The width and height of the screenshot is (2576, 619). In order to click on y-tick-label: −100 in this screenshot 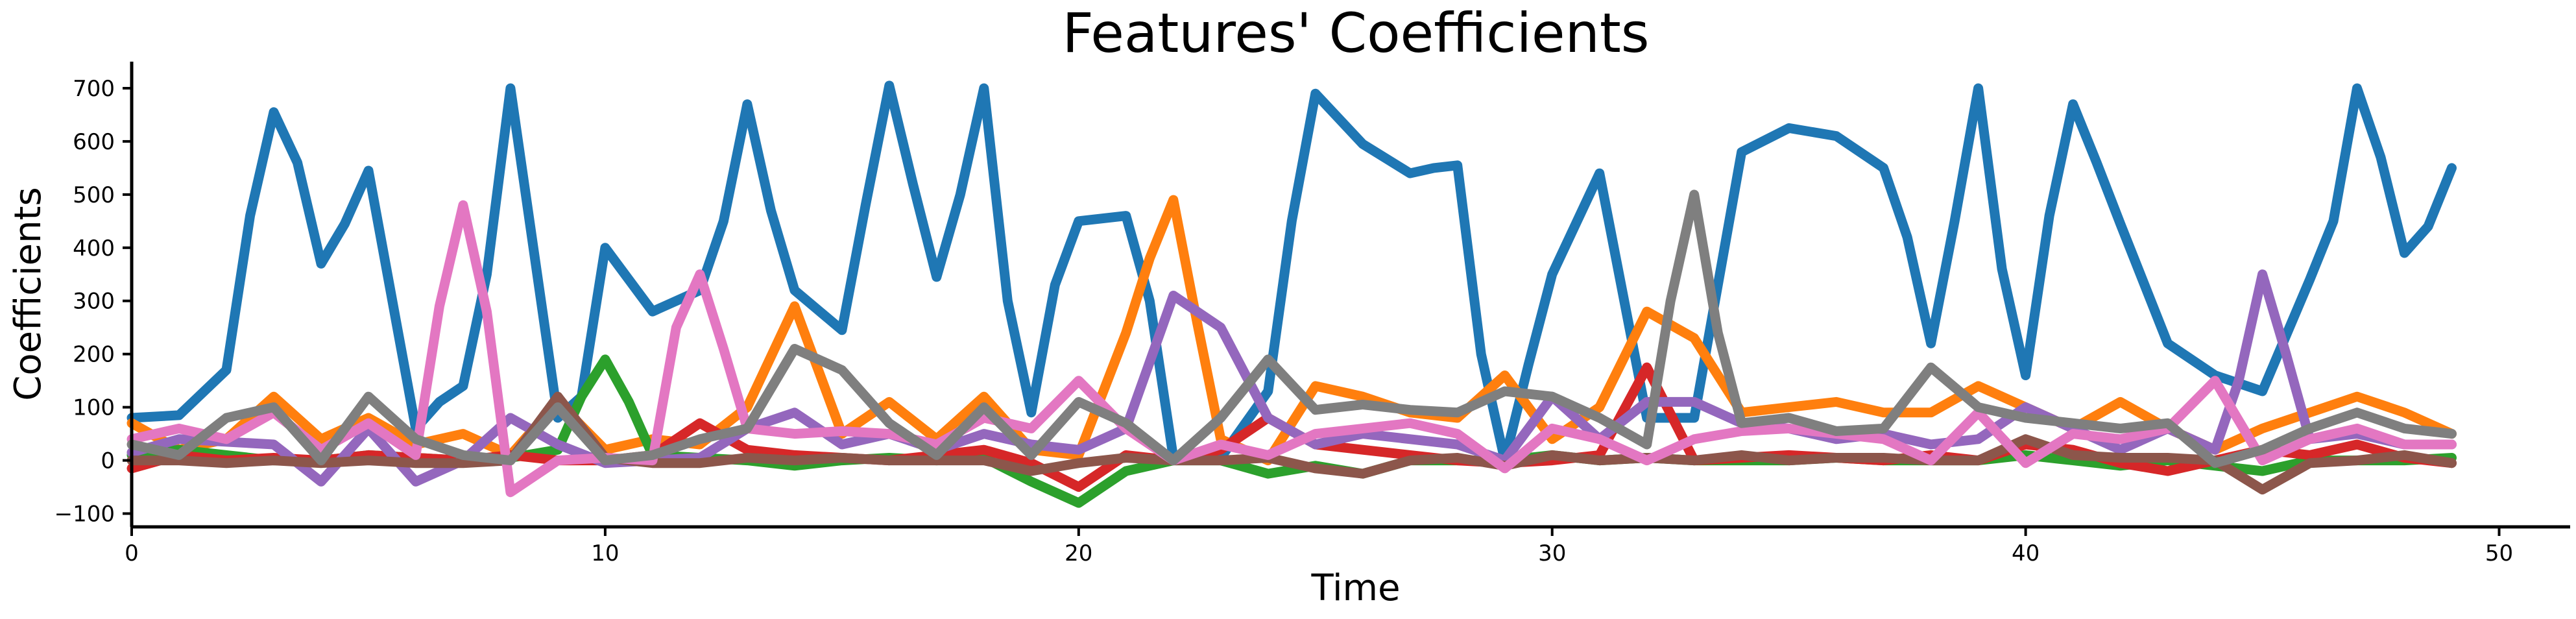, I will do `click(84, 515)`.